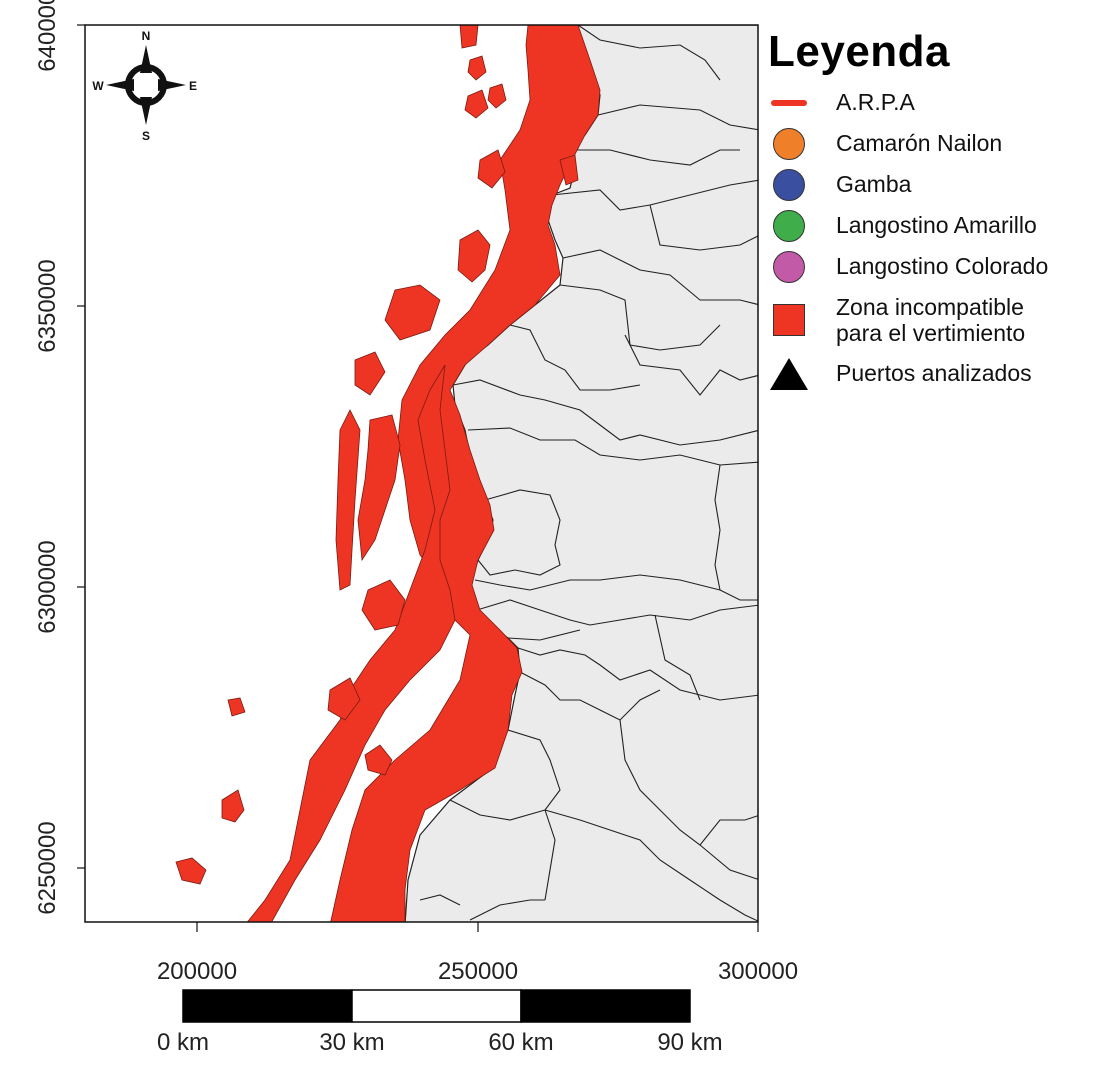 The width and height of the screenshot is (1113, 1072). I want to click on legend-item-arpa: A.R.P.A, so click(938, 102).